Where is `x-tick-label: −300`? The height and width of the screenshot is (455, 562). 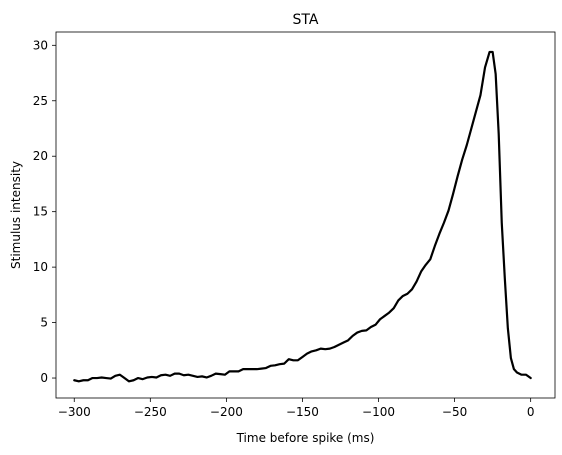
x-tick-label: −300 is located at coordinates (74, 412).